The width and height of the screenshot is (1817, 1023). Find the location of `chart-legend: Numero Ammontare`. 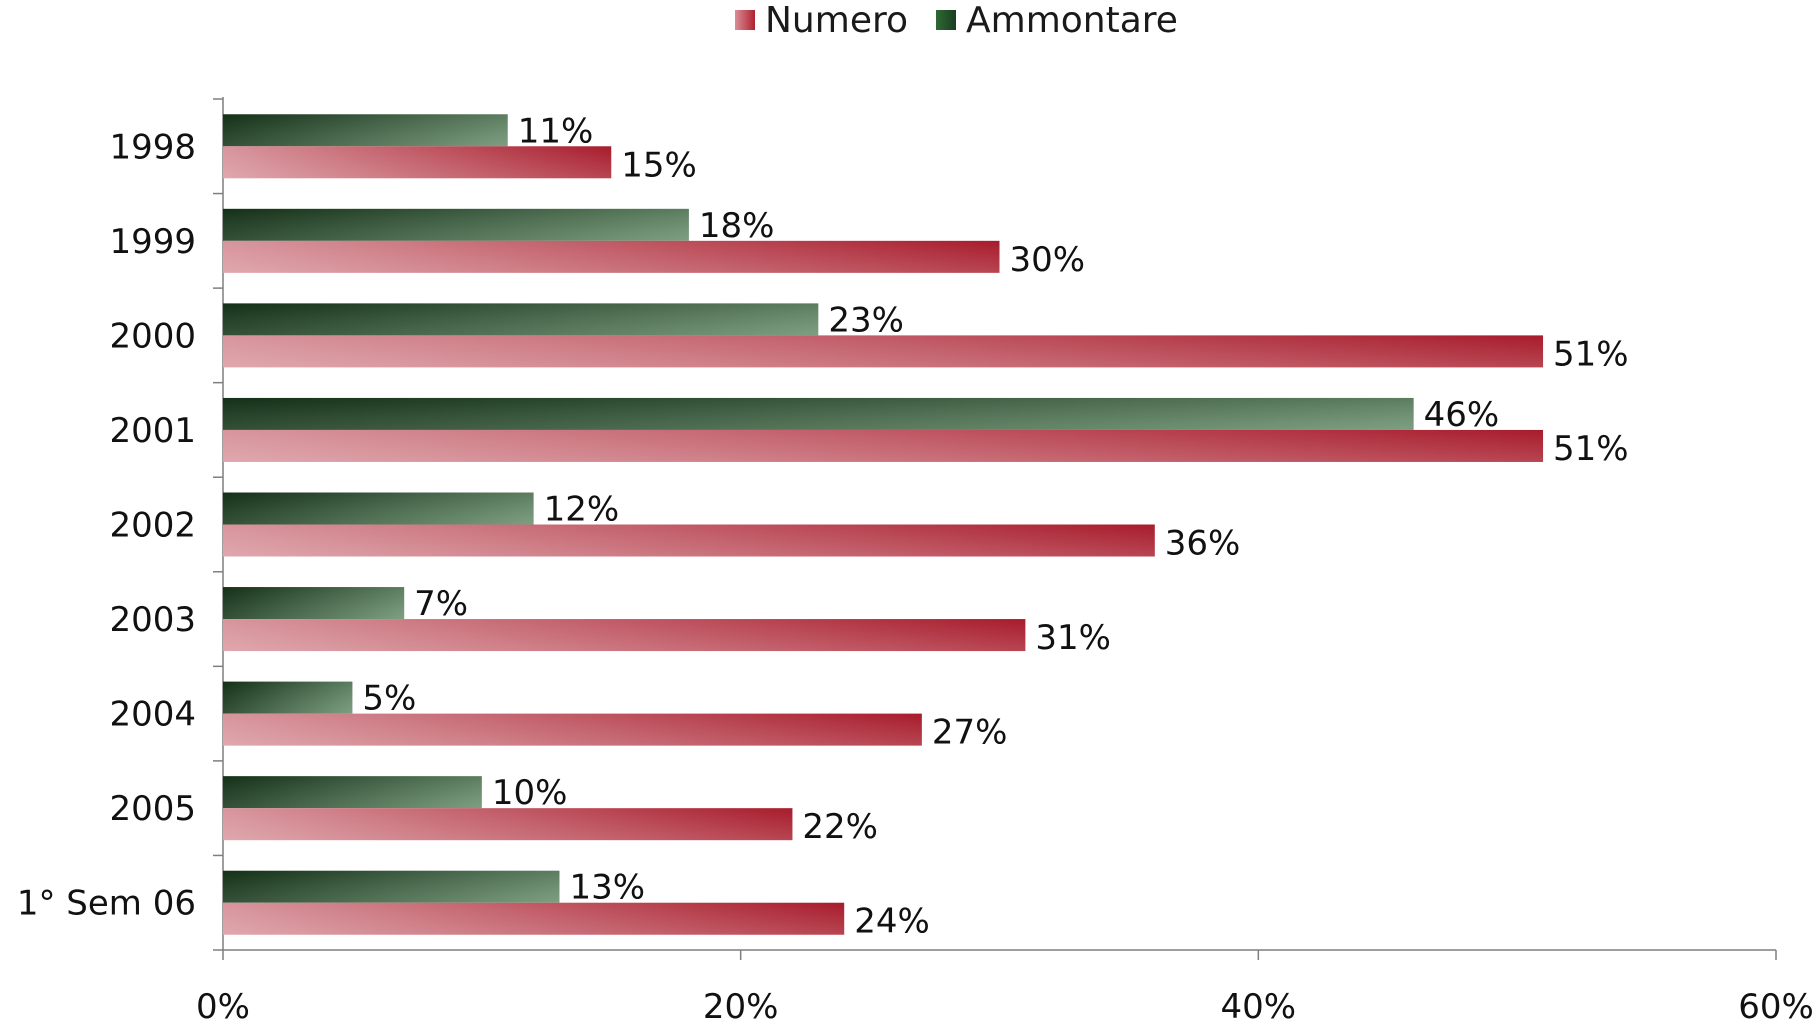

chart-legend: Numero Ammontare is located at coordinates (956, 20).